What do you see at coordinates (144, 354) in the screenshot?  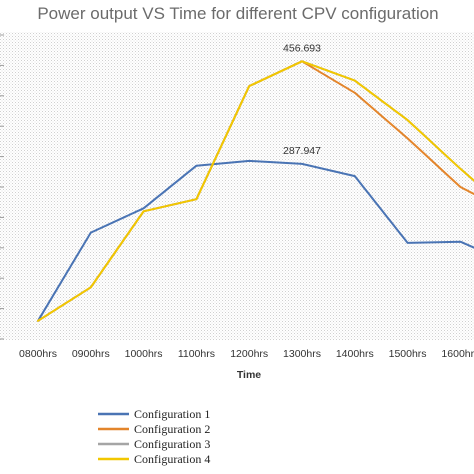 I see `x-tick-label: 1000hrs` at bounding box center [144, 354].